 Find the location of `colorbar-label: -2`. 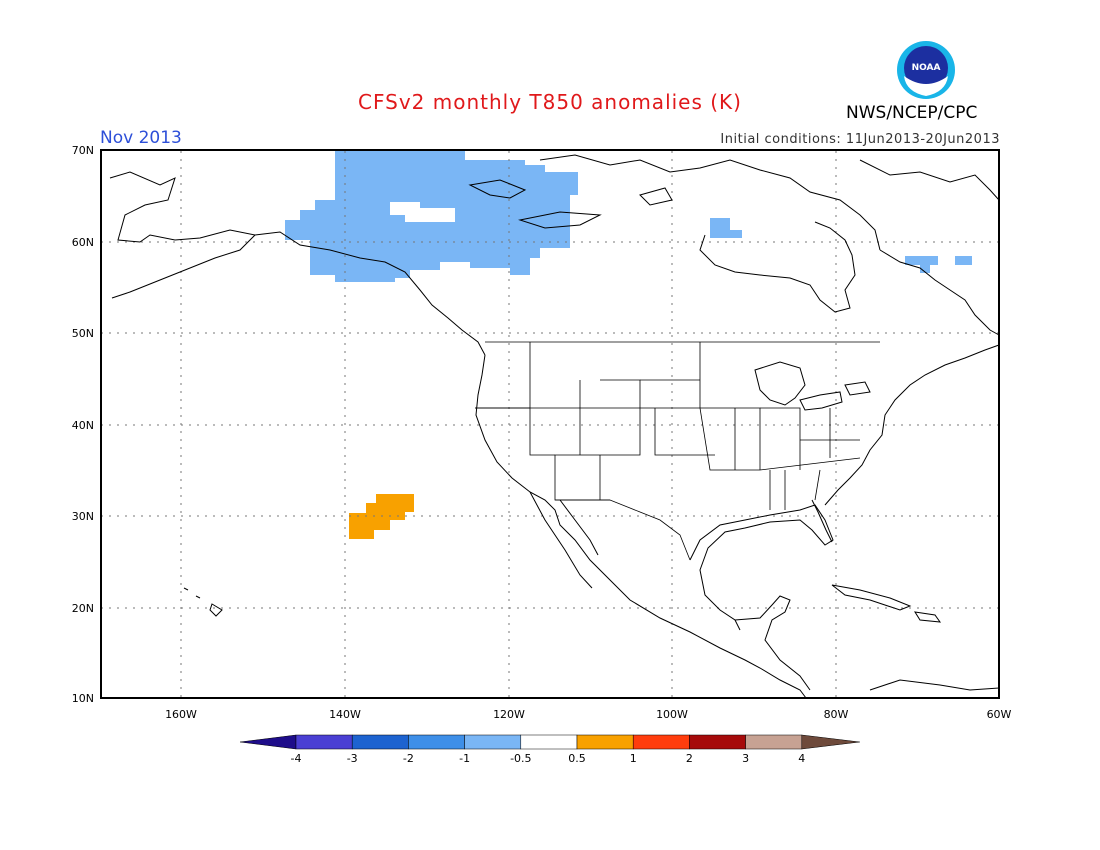

colorbar-label: -2 is located at coordinates (408, 758).